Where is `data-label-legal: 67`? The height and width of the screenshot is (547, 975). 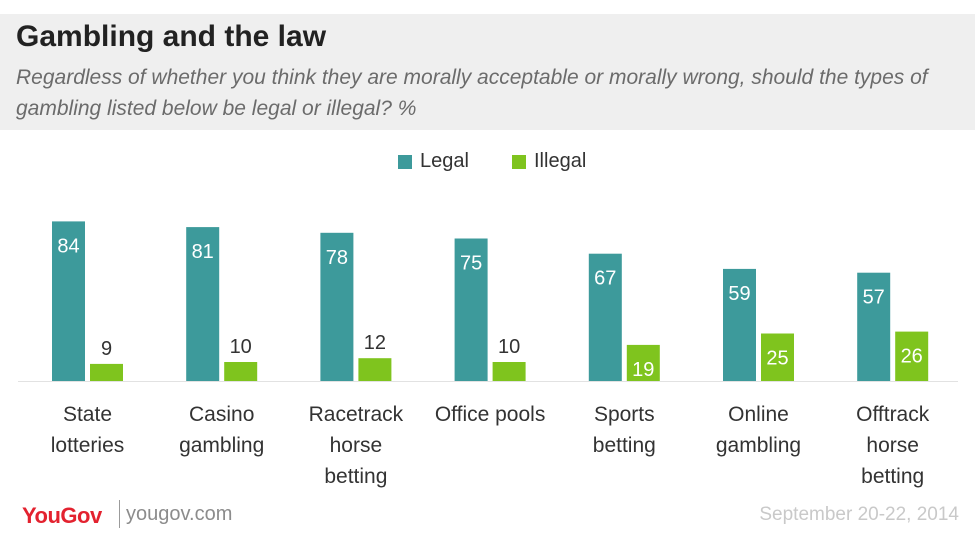 data-label-legal: 67 is located at coordinates (605, 279).